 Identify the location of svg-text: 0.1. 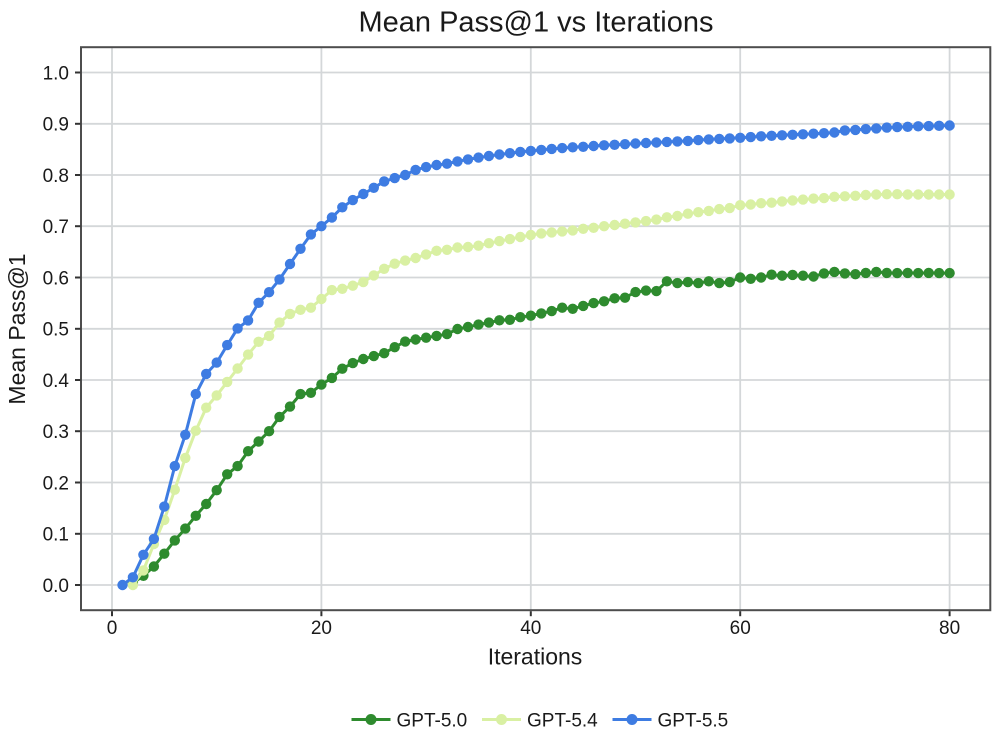
(56, 535).